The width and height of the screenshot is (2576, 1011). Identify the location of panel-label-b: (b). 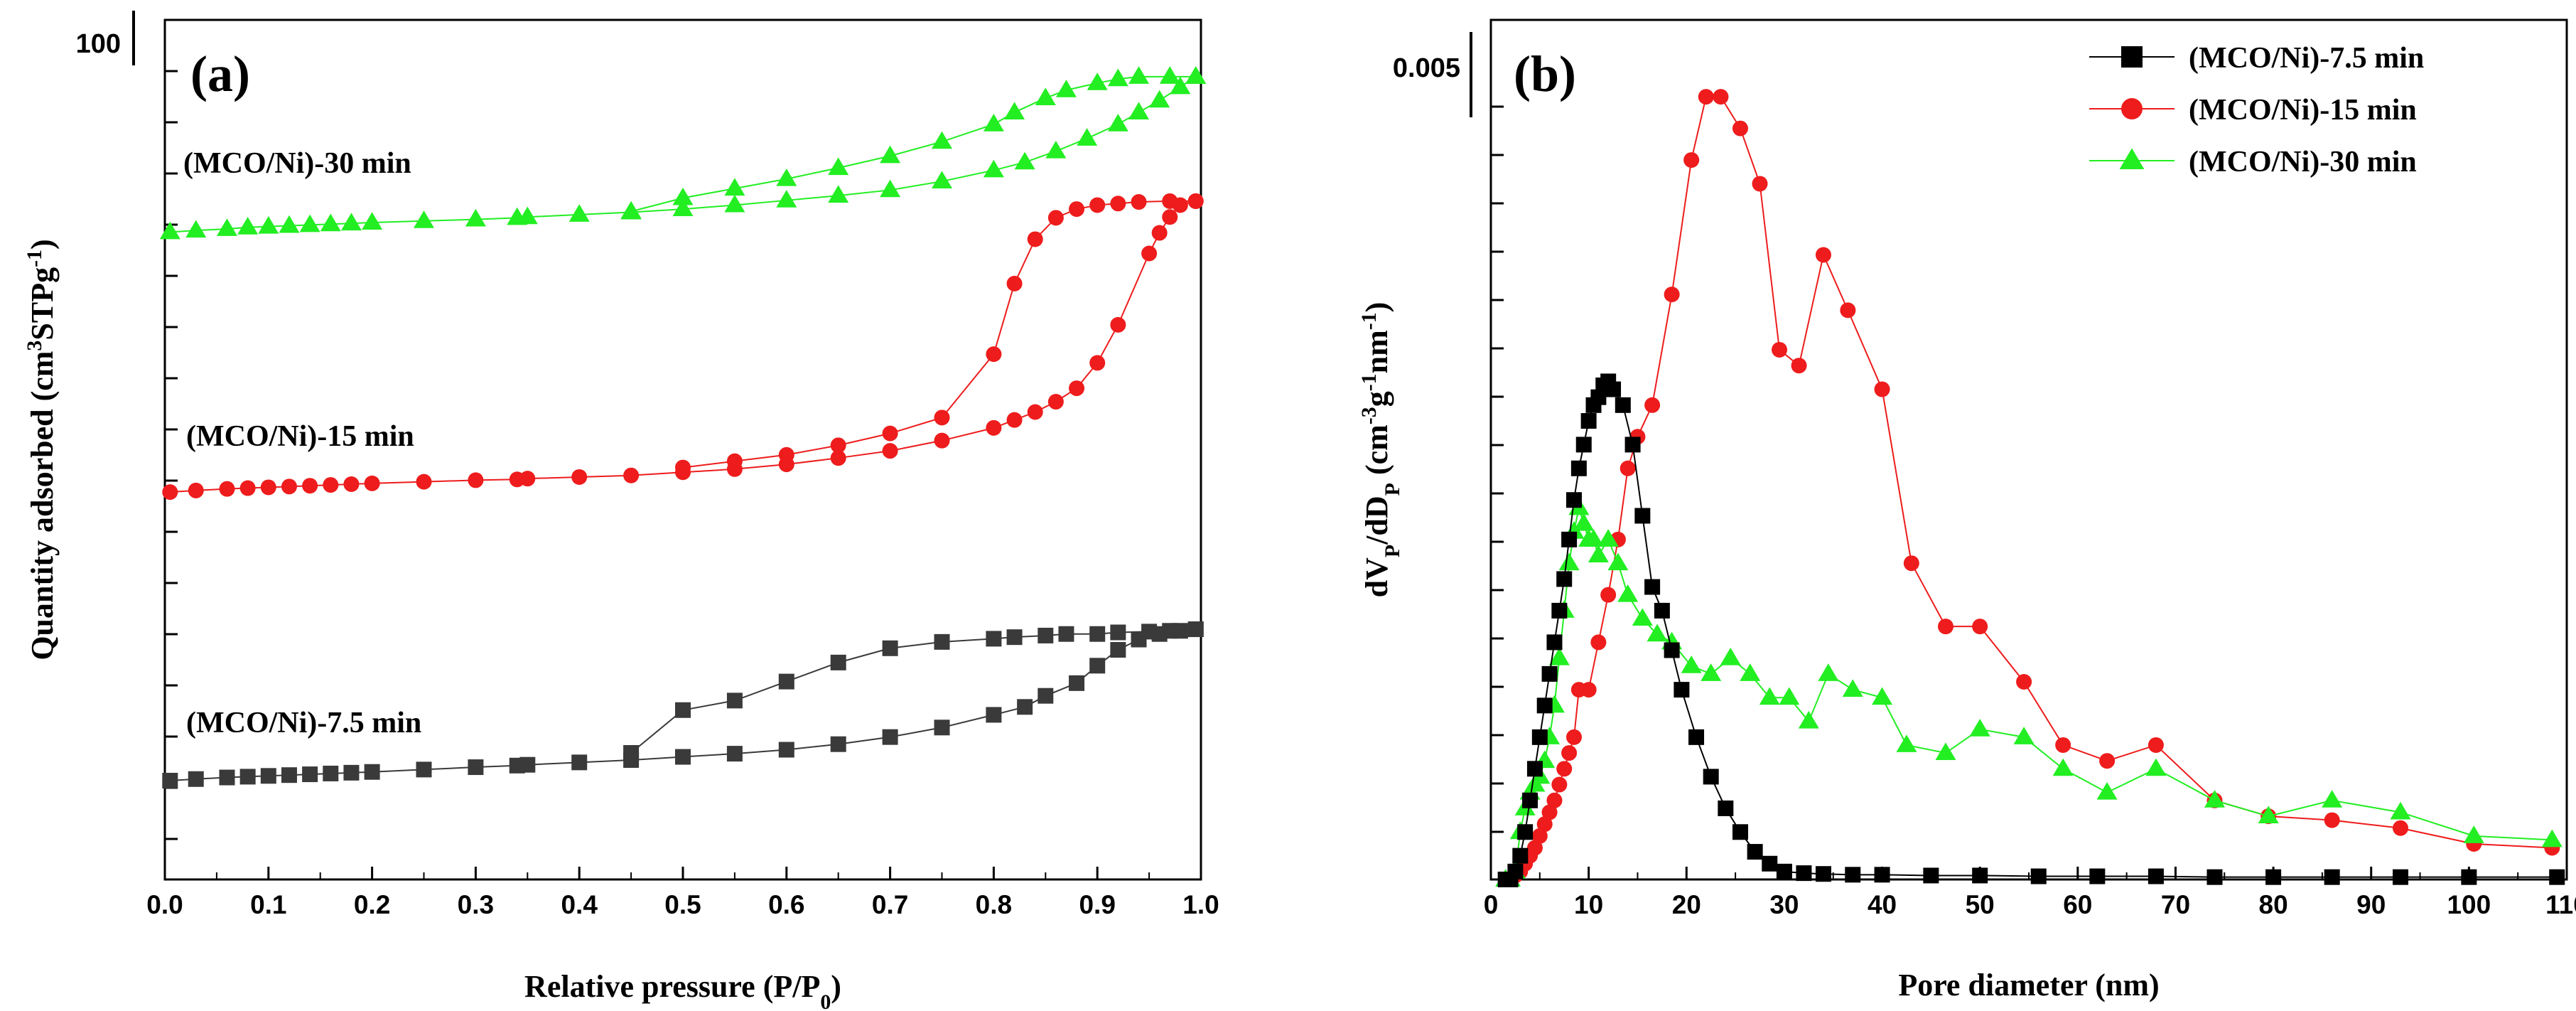
(1545, 74).